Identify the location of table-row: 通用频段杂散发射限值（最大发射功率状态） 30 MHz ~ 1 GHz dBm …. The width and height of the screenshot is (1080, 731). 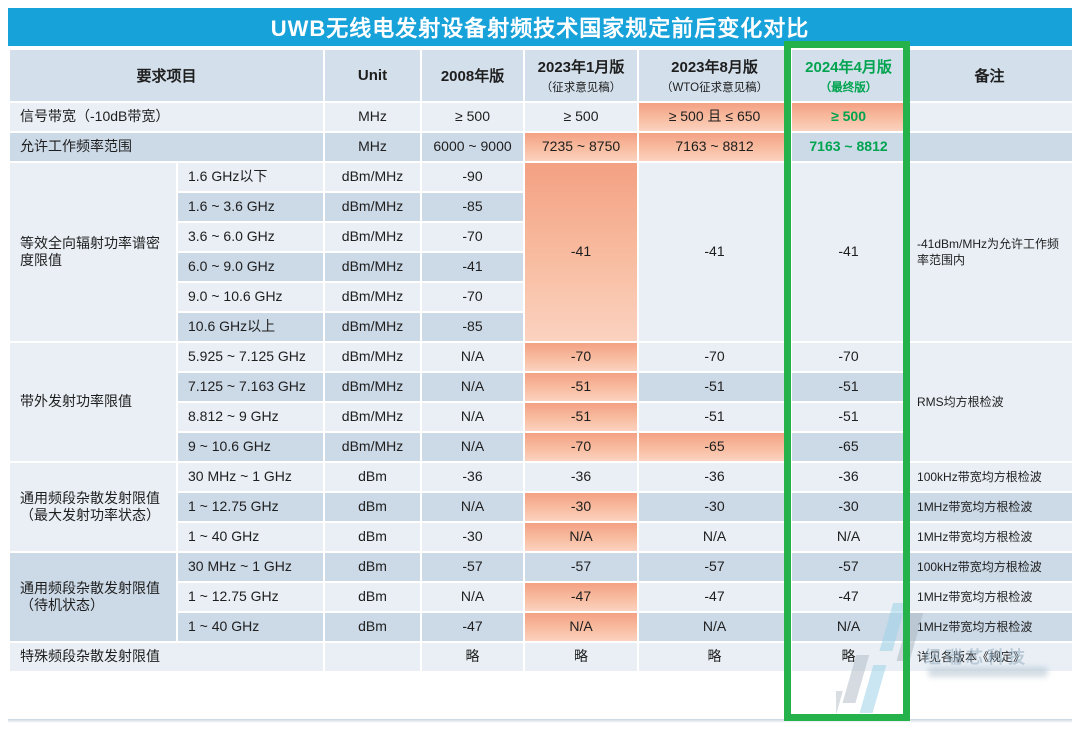
(541, 507).